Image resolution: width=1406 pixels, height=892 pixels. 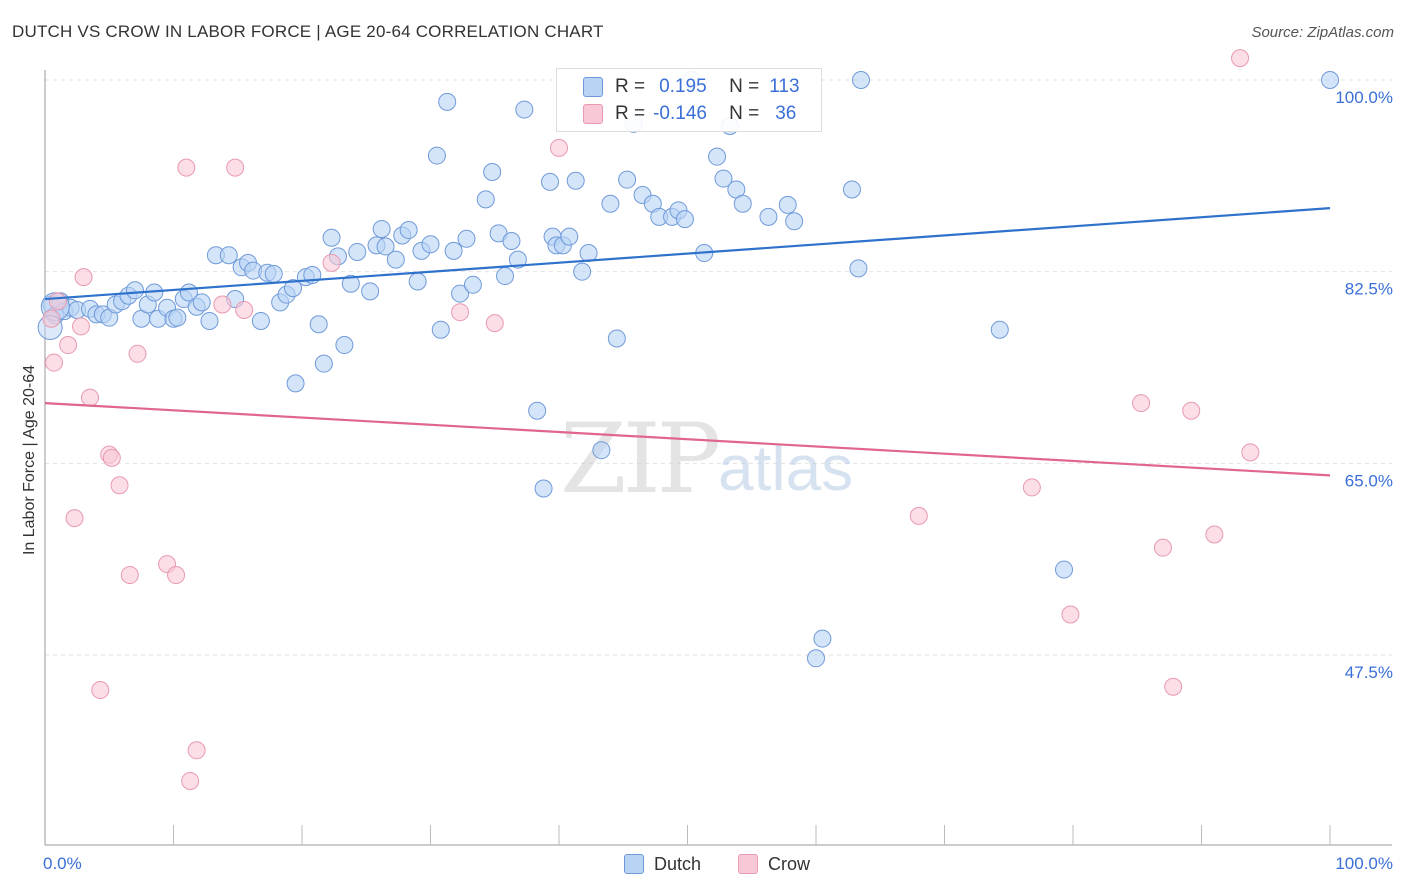 What do you see at coordinates (593, 114) in the screenshot?
I see `crow-swatch` at bounding box center [593, 114].